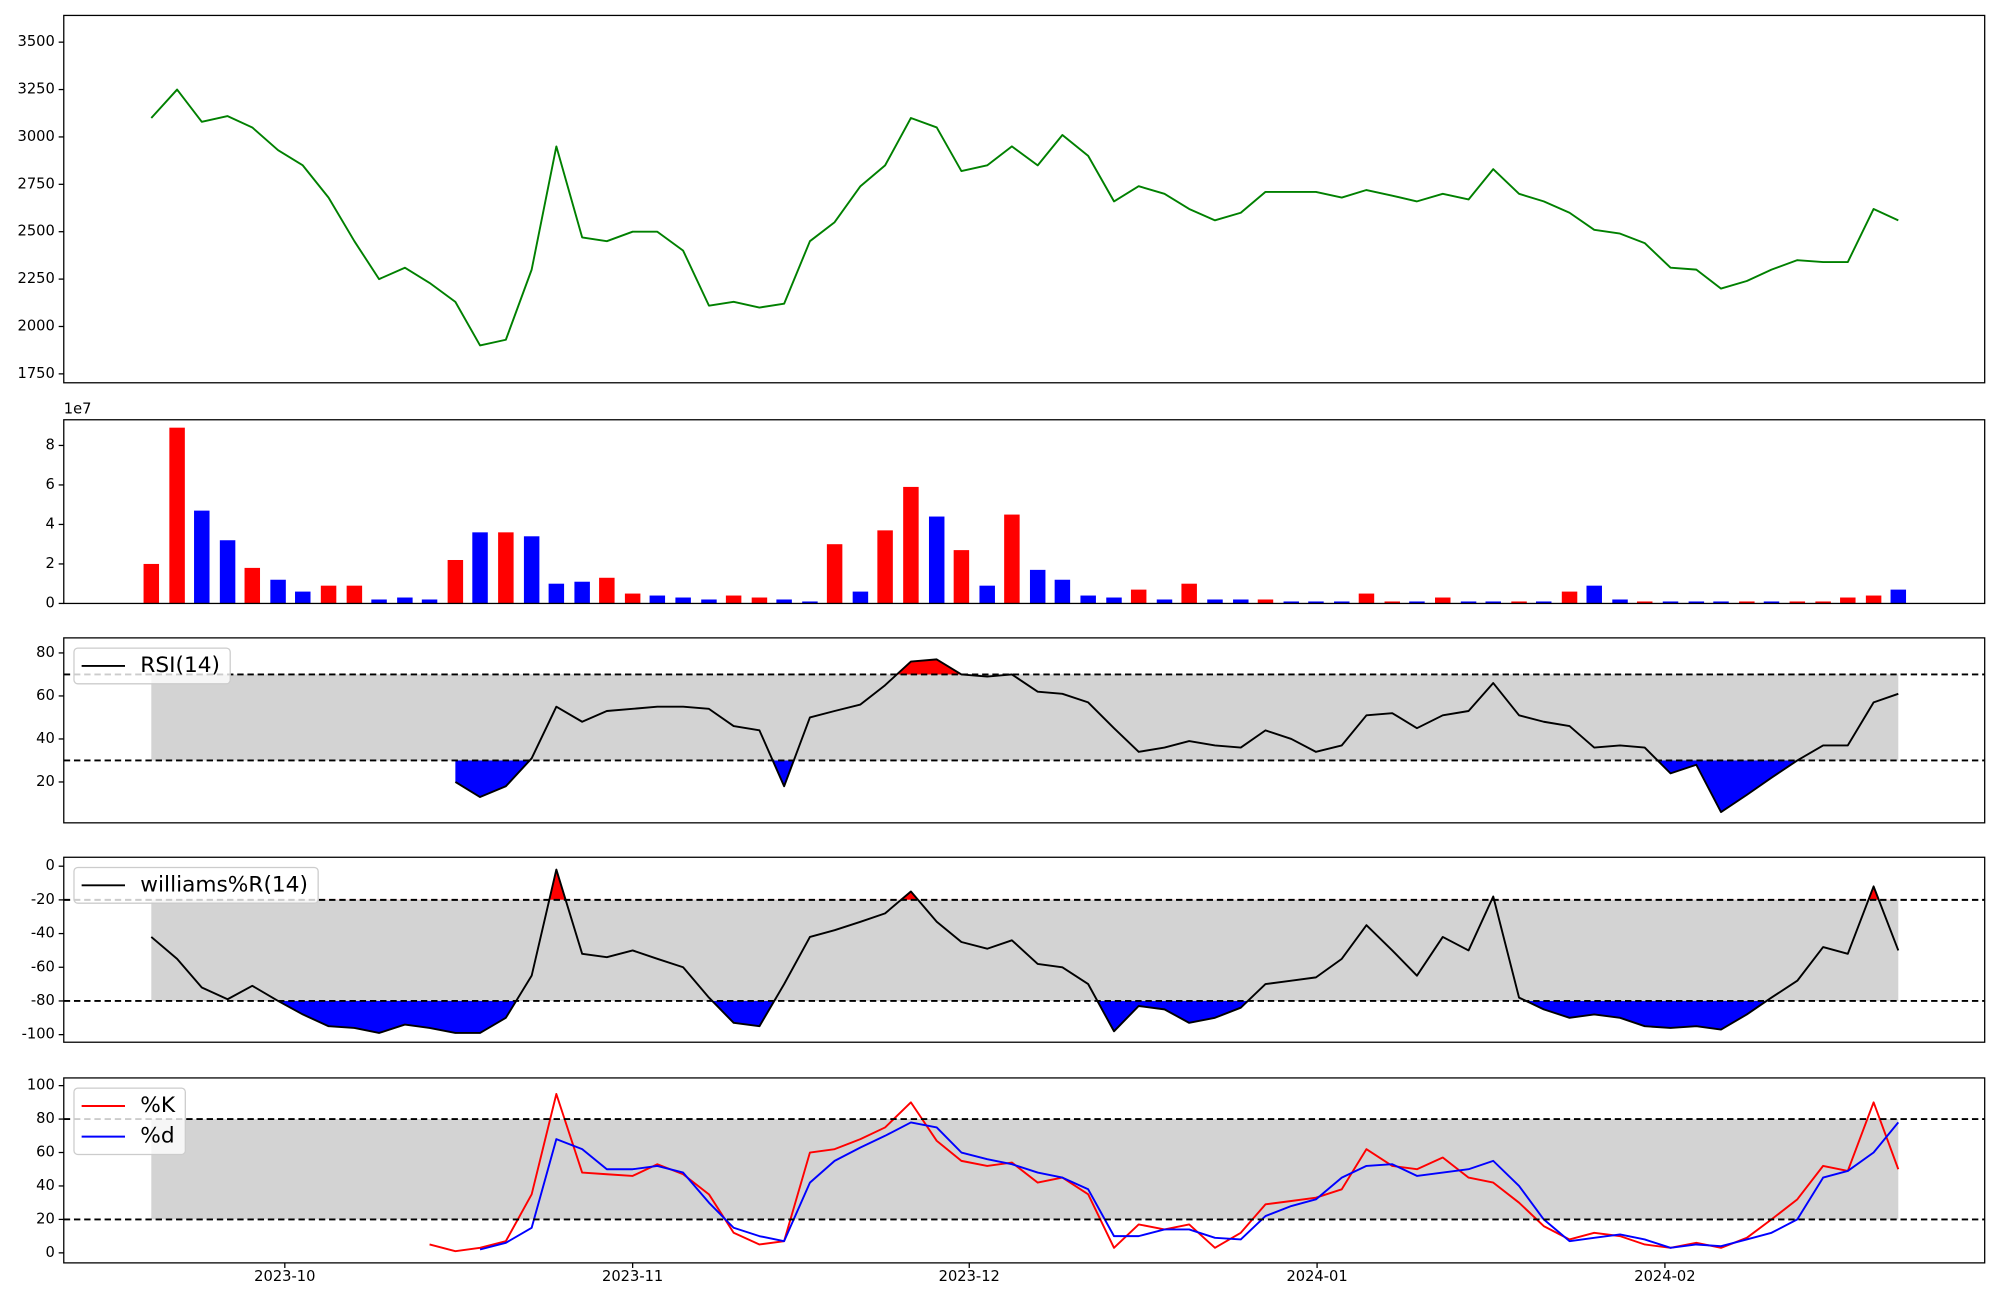  Describe the element at coordinates (43, 1000) in the screenshot. I see `y-tick-label: -80` at that location.